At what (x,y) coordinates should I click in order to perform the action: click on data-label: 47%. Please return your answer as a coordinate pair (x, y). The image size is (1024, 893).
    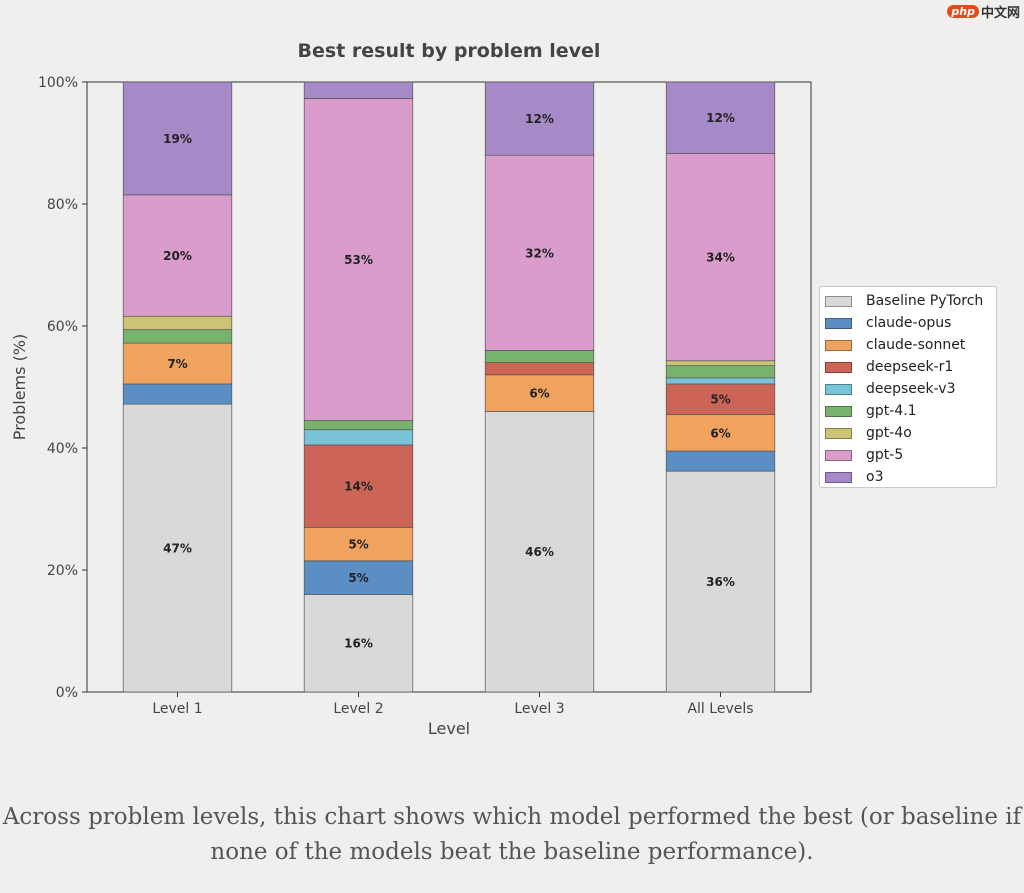
    Looking at the image, I should click on (177, 549).